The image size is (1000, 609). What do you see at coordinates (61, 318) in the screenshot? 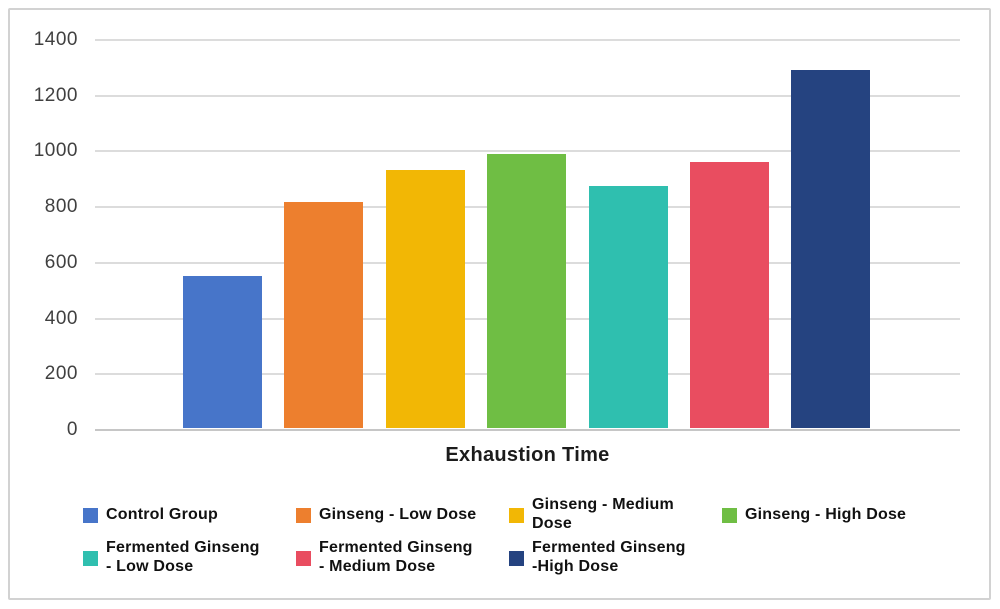
I see `y-tick-label-400: 400` at bounding box center [61, 318].